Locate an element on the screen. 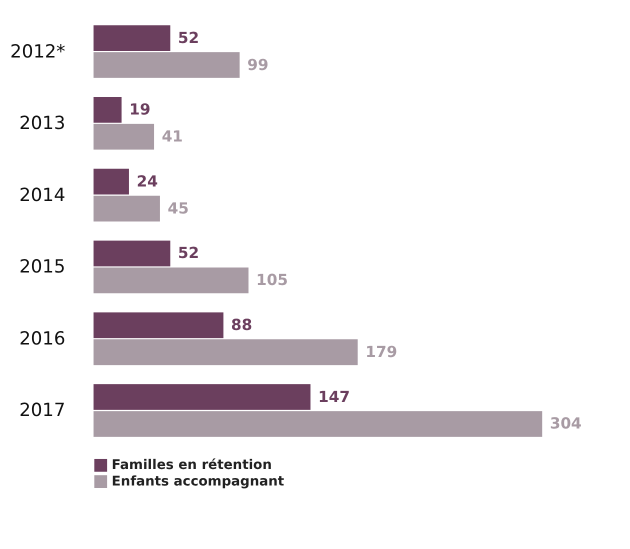 This screenshot has width=630, height=549. y-tick-label: 2017 is located at coordinates (42, 411).